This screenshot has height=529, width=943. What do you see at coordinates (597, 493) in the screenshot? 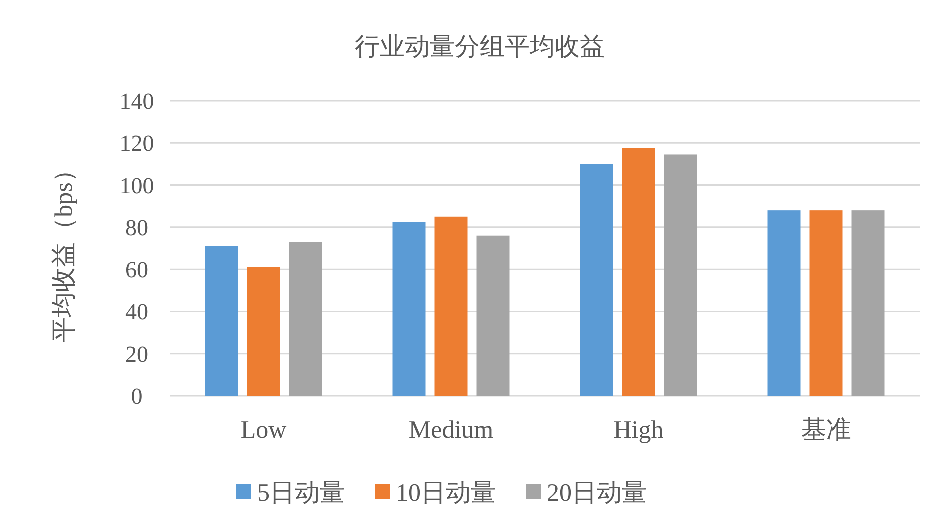
I see `legend-label: 20日动量` at bounding box center [597, 493].